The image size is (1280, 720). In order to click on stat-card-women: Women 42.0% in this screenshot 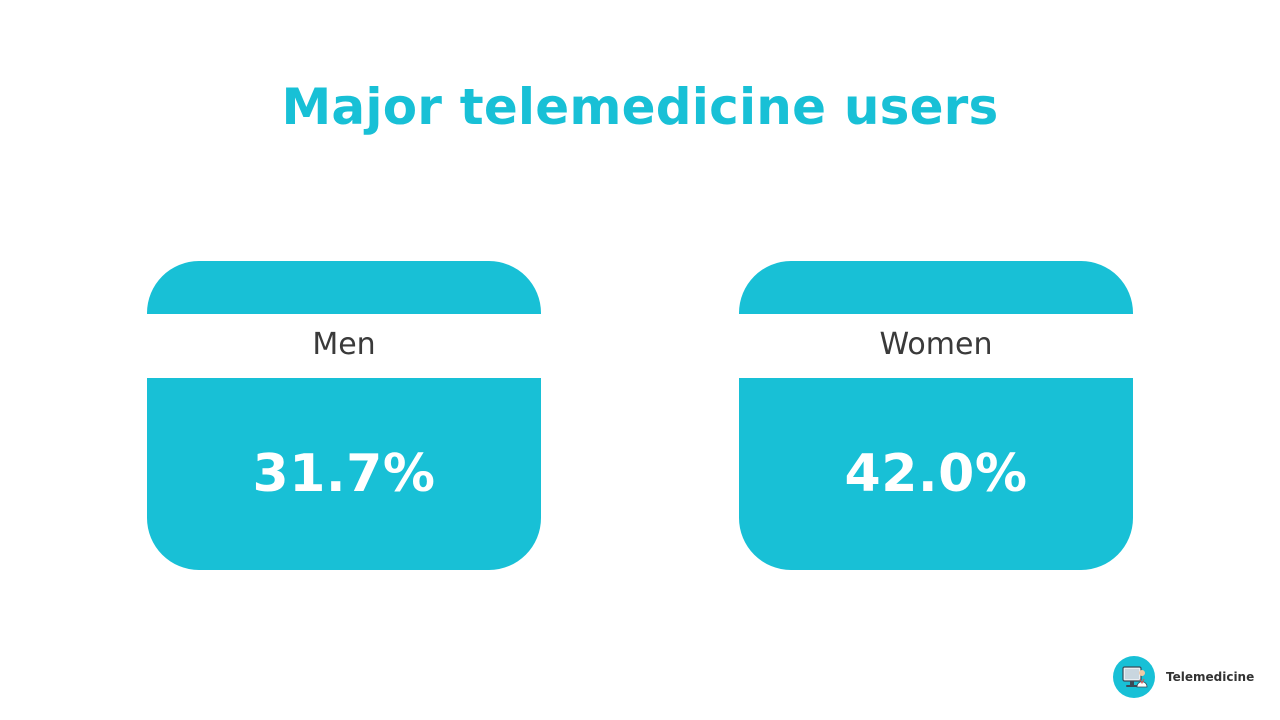, I will do `click(936, 415)`.